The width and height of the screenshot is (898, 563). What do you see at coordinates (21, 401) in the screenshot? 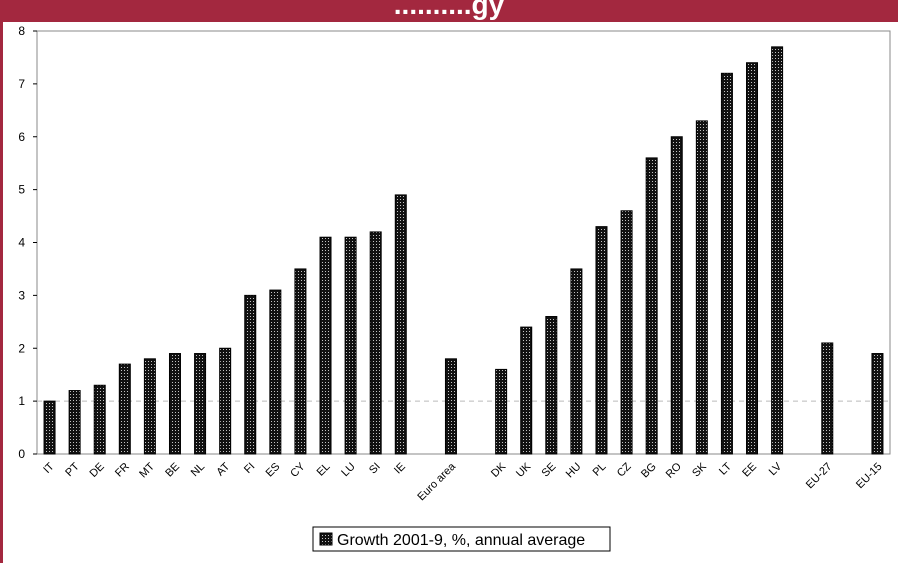
I see `y-tick-label: 1` at bounding box center [21, 401].